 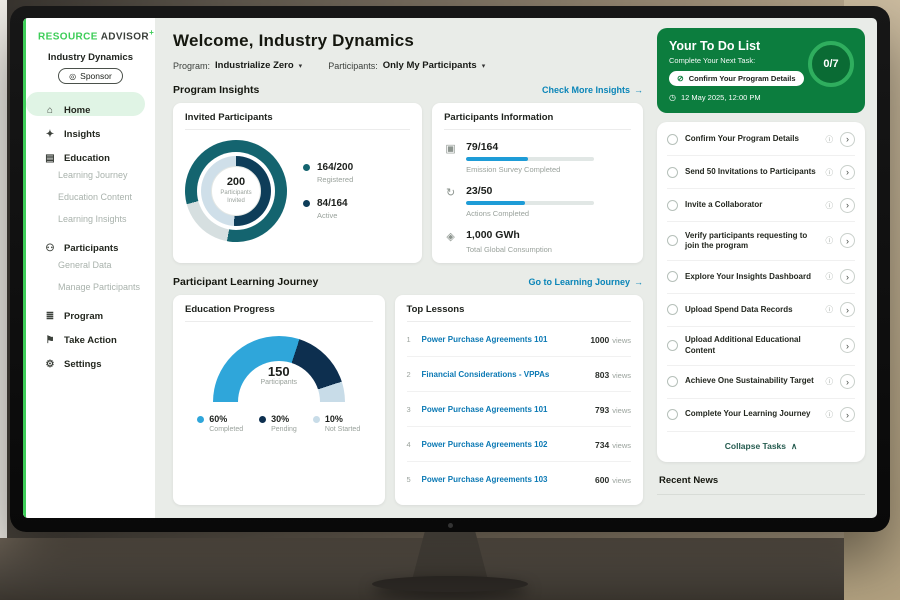 I want to click on card-title: Top Lessons, so click(x=518, y=313).